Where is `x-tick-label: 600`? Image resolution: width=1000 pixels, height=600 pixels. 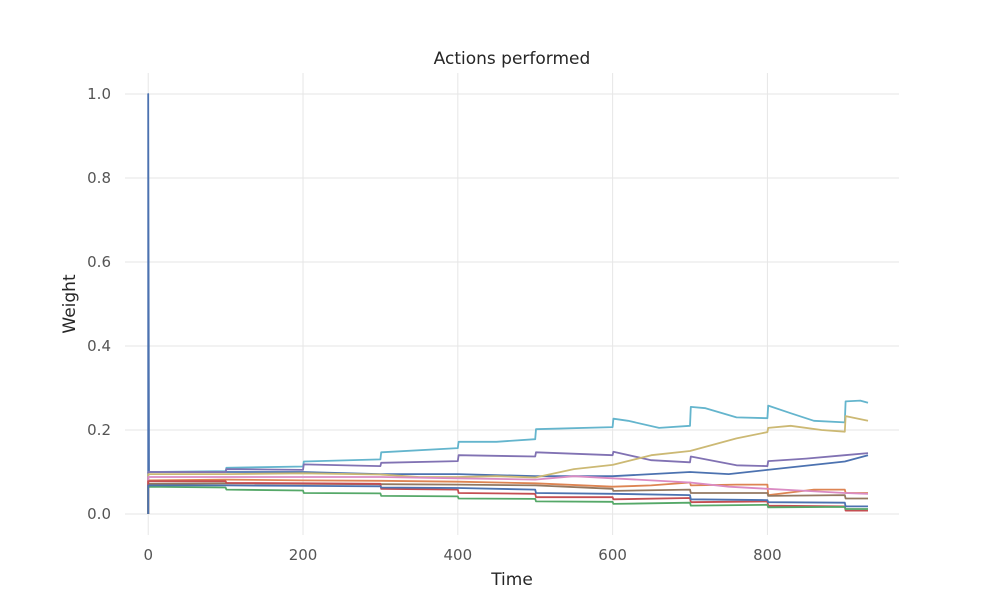
x-tick-label: 600 is located at coordinates (612, 555).